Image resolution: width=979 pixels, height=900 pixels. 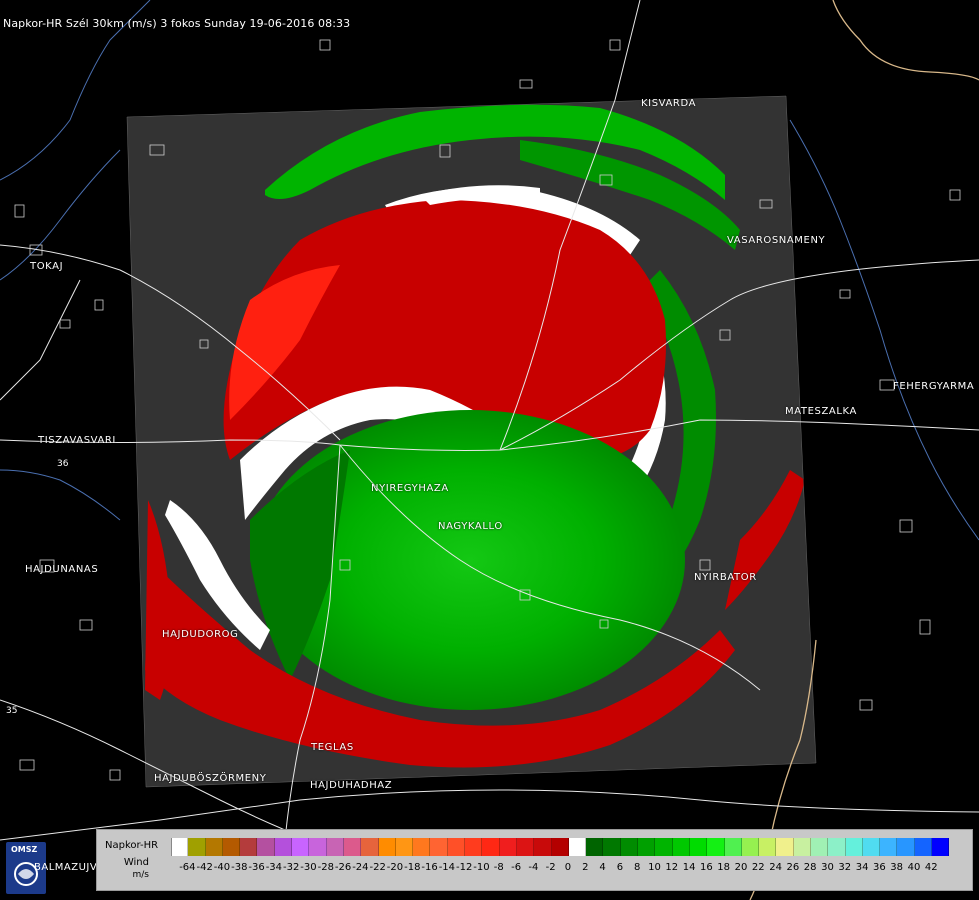 I want to click on legend-tick: -36, so click(x=256, y=867).